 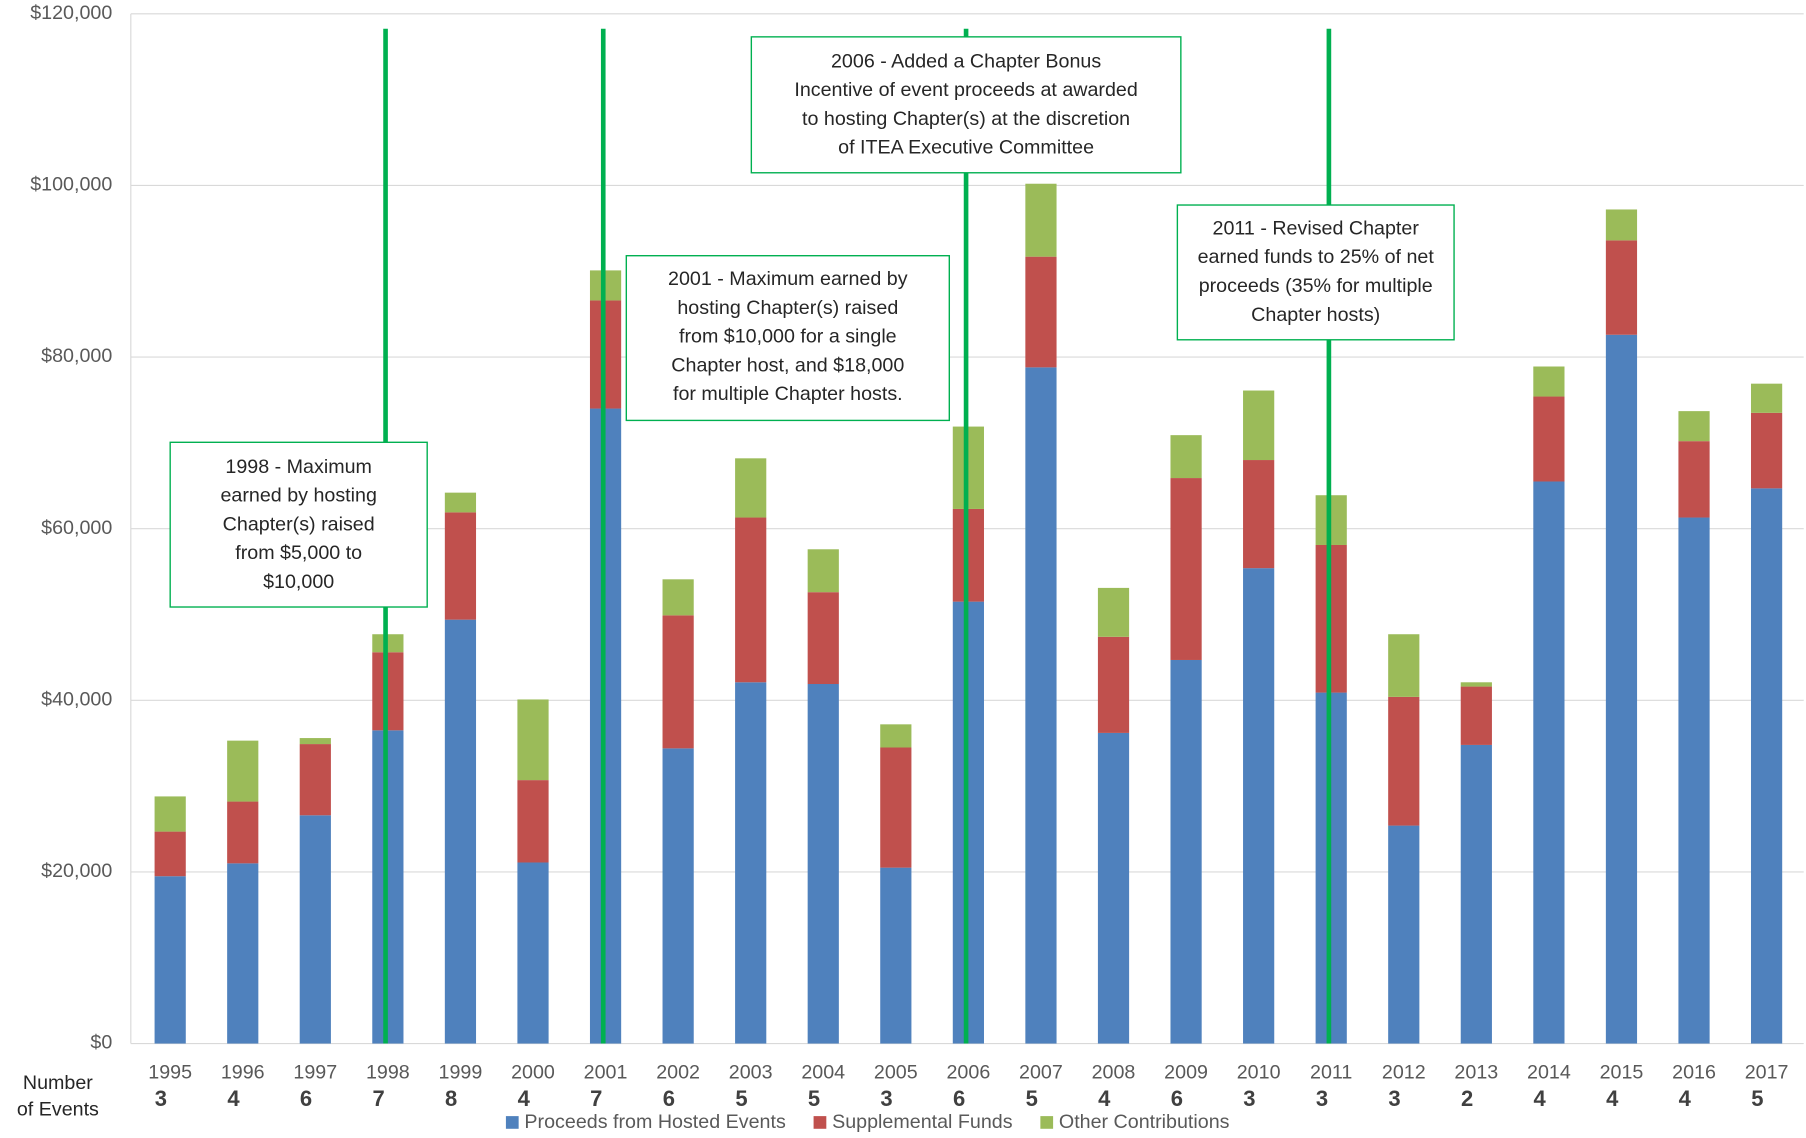 I want to click on annotation-text: Chapter(s) raised, so click(x=299, y=524).